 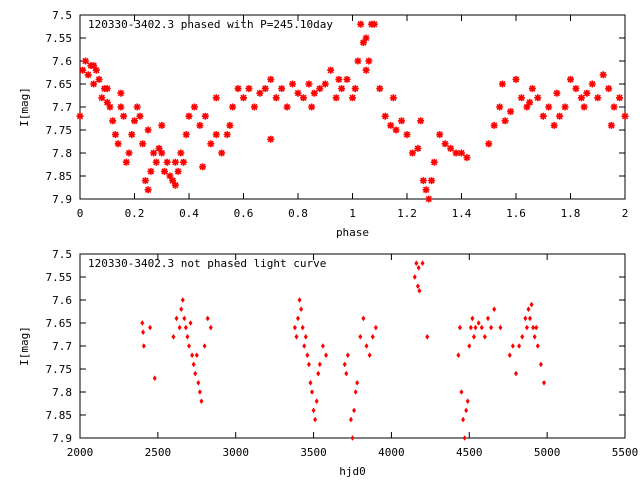 I want to click on chart1-x-tick-label: 0.4, so click(x=189, y=213).